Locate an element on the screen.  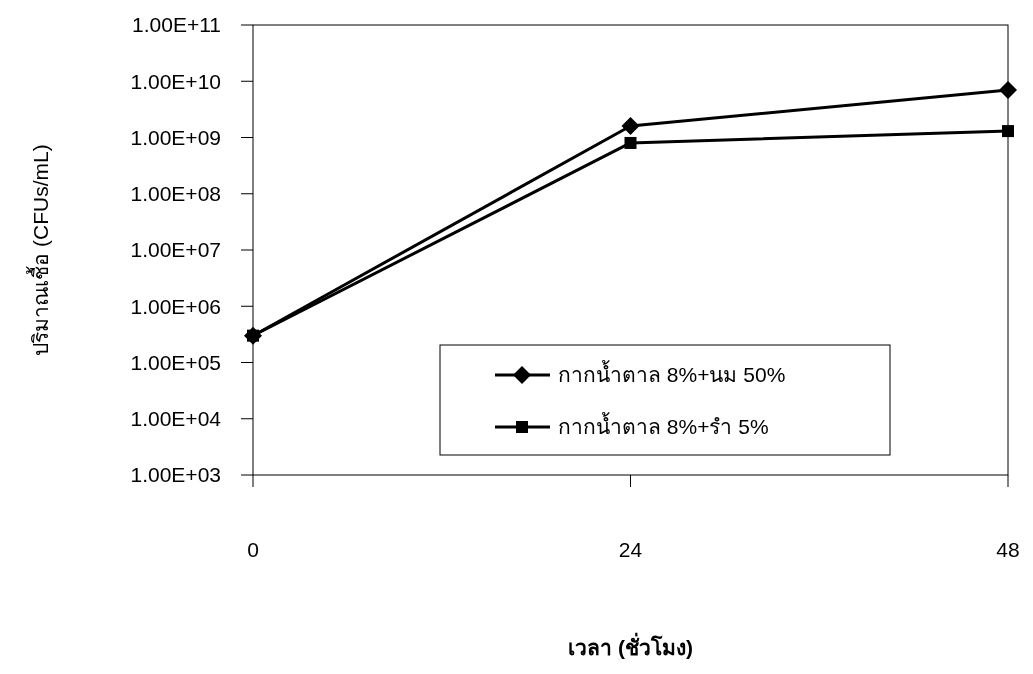
x-tick-label: 24 is located at coordinates (630, 550).